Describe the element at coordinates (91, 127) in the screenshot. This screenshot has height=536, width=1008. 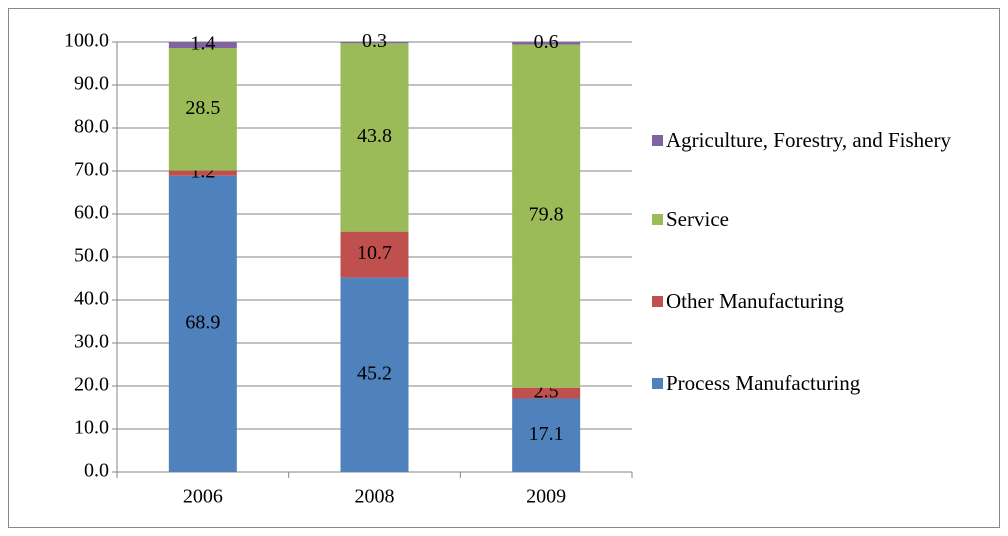
I see `y-tick-label: 80.0` at that location.